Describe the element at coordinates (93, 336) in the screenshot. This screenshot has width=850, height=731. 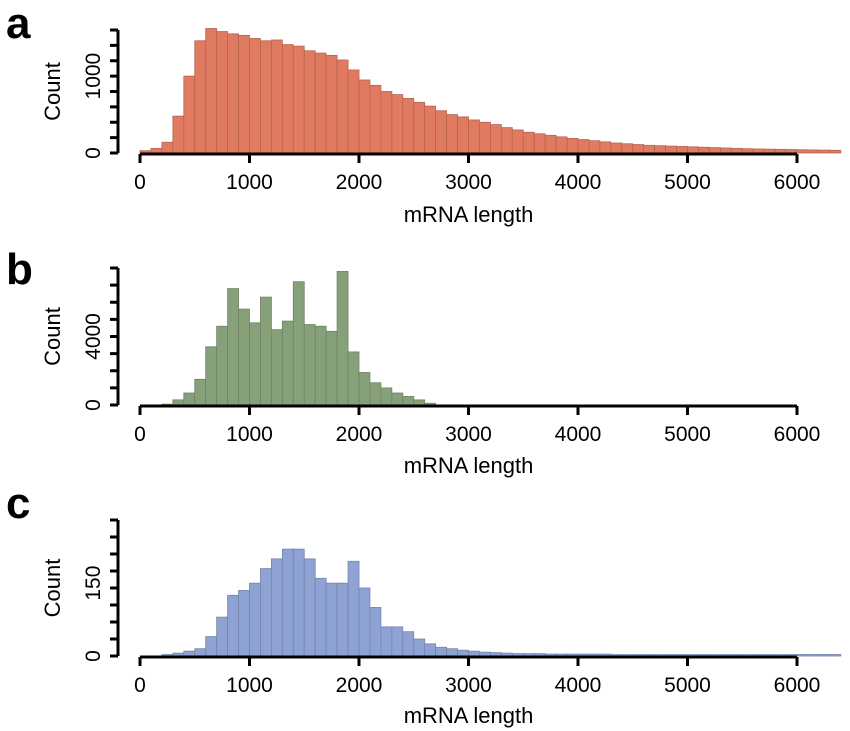
I see `y-tick-label: 4000` at that location.